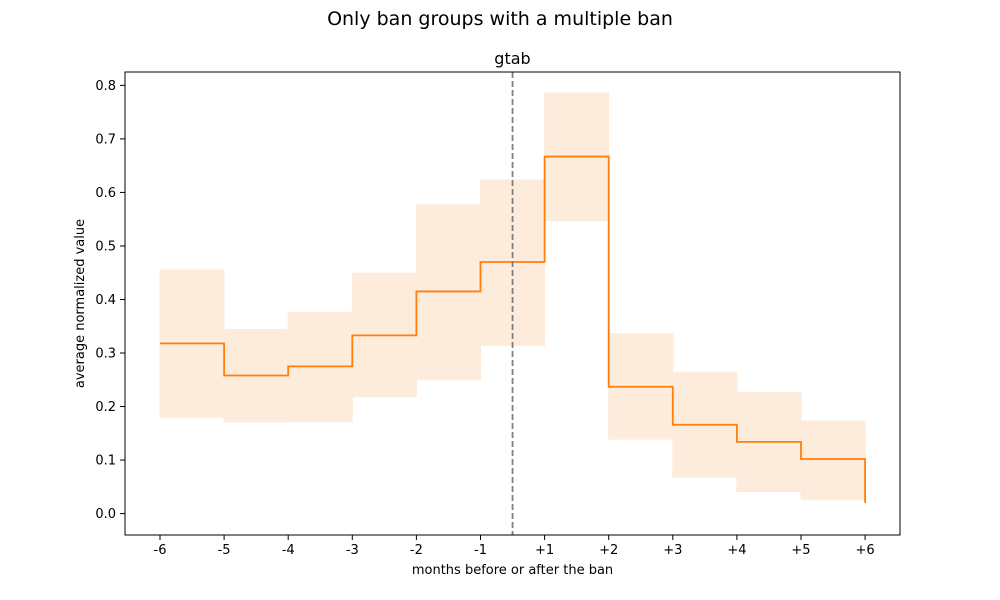  I want to click on x-tick-label: -2, so click(416, 550).